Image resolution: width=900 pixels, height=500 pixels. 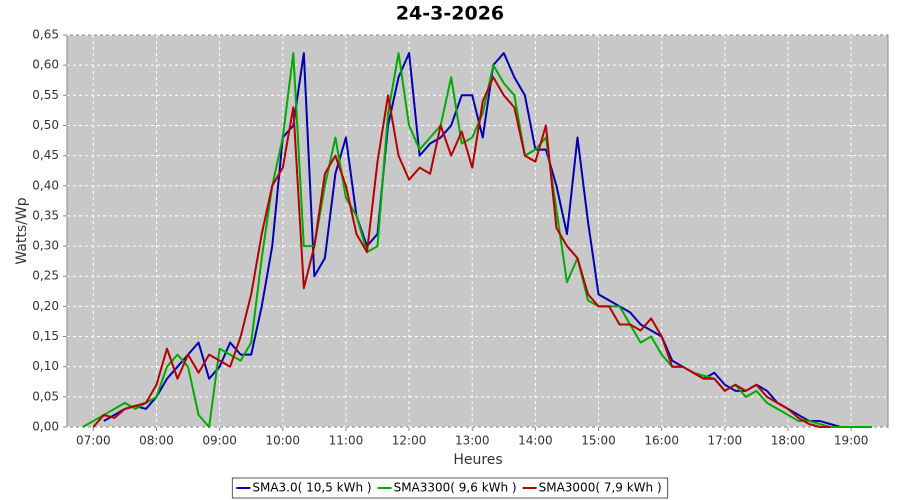 I want to click on legend-box, so click(x=450, y=488).